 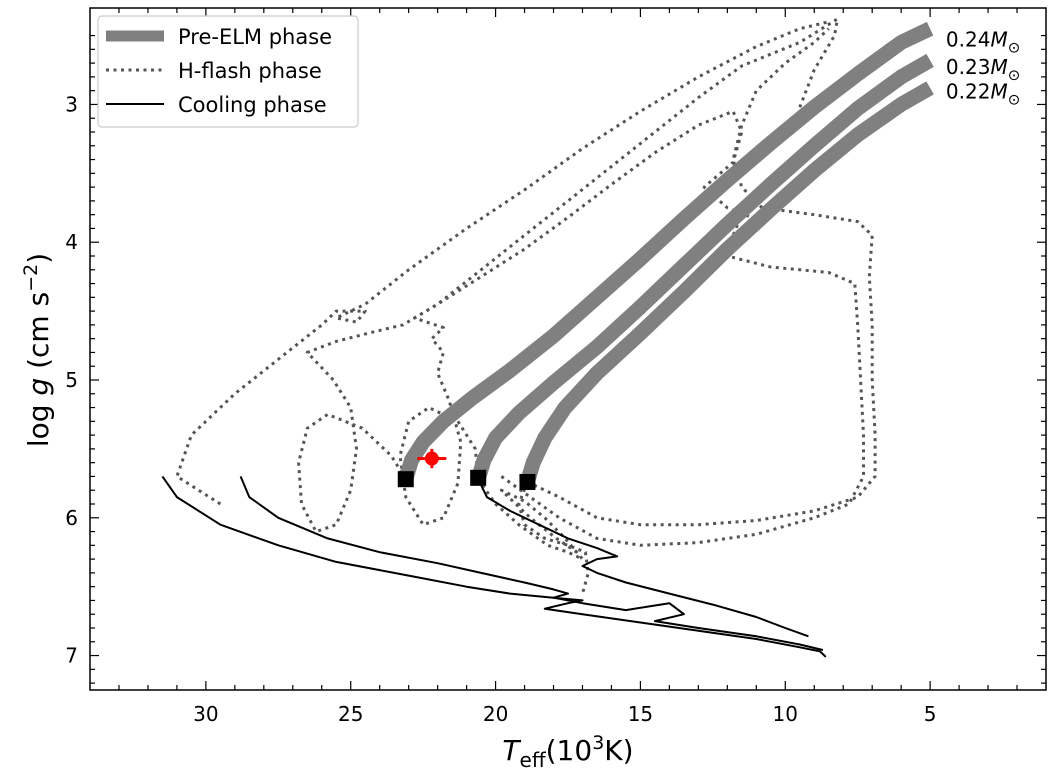 I want to click on xtick-label-5: 5, so click(x=930, y=714).